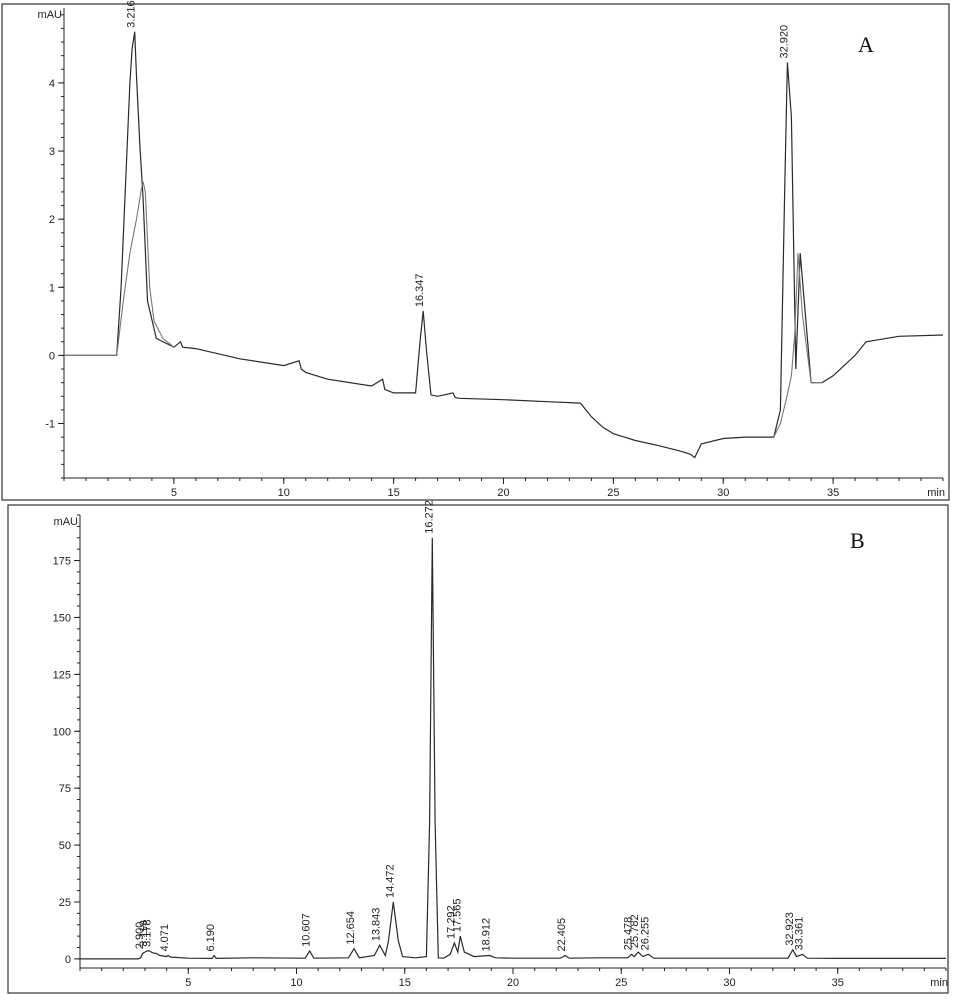  Describe the element at coordinates (390, 881) in the screenshot. I see `peak-retention-label: 14.472` at that location.